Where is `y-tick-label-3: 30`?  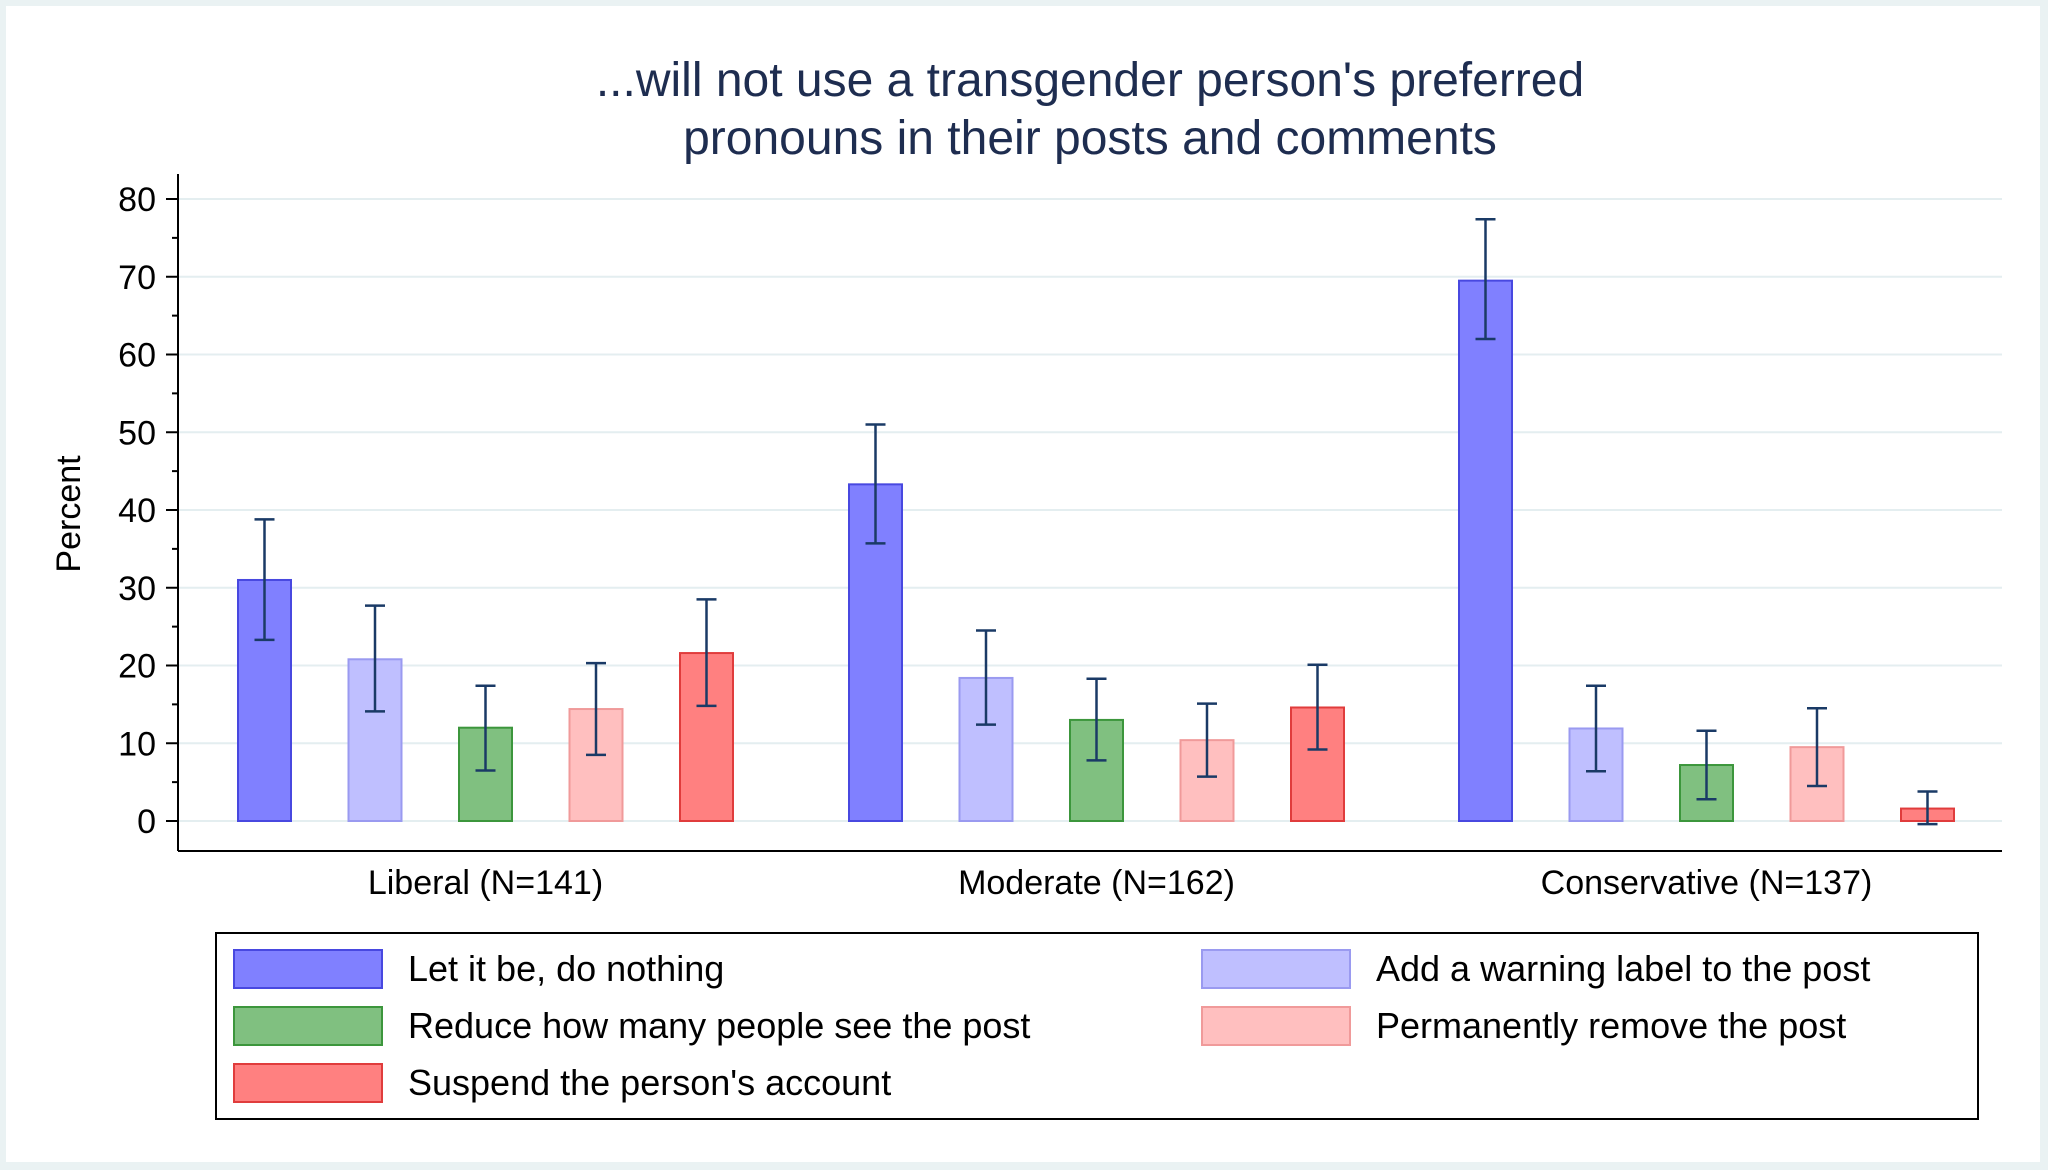 y-tick-label-3: 30 is located at coordinates (137, 589).